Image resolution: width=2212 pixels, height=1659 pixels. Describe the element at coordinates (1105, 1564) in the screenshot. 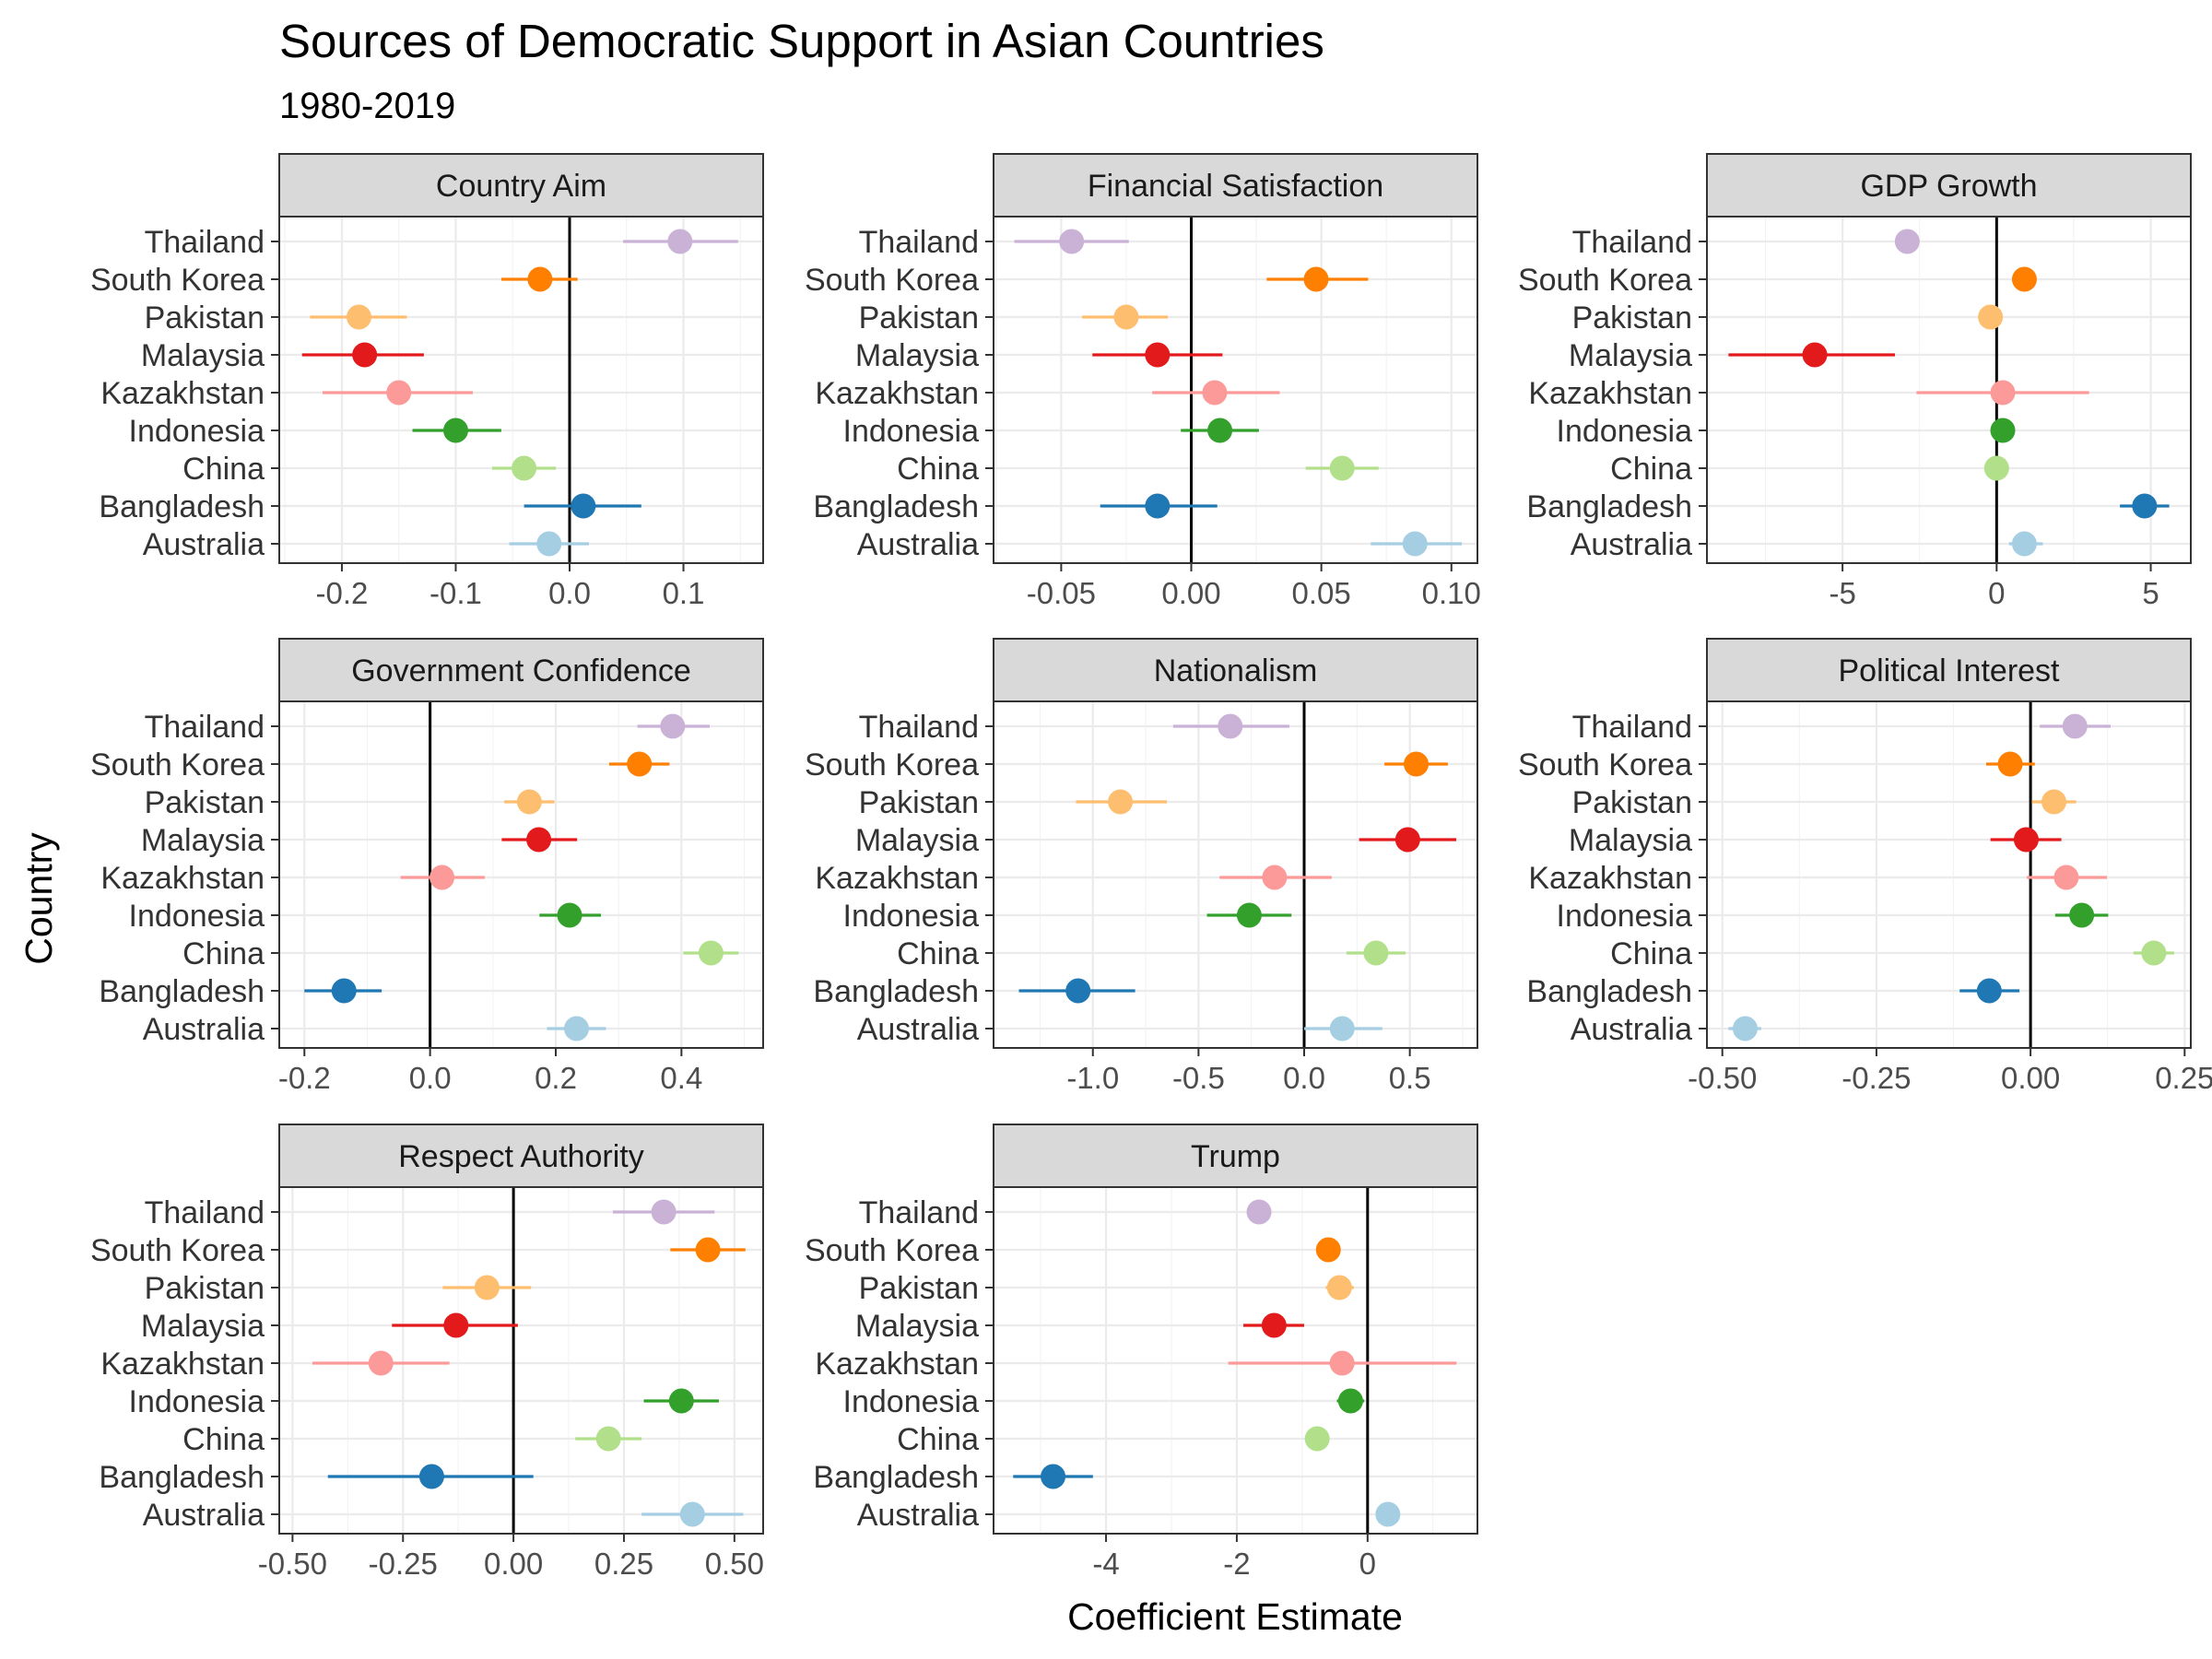

I see `x-tick-label: -4` at that location.